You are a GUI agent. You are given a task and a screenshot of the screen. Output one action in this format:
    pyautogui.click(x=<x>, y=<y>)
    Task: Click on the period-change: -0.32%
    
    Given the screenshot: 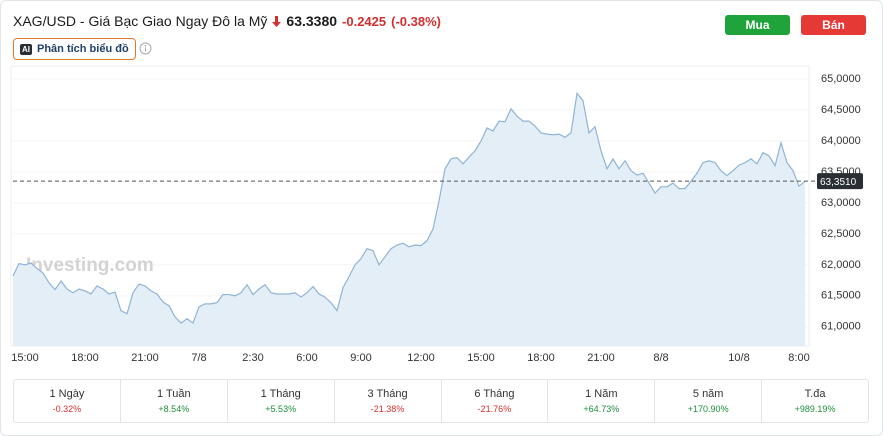 What is the action you would take?
    pyautogui.click(x=67, y=409)
    